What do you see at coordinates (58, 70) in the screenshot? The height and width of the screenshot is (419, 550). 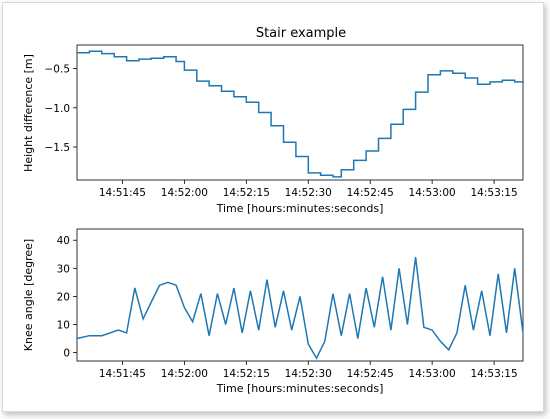 I see `top-y-tick-label: −0.5` at bounding box center [58, 70].